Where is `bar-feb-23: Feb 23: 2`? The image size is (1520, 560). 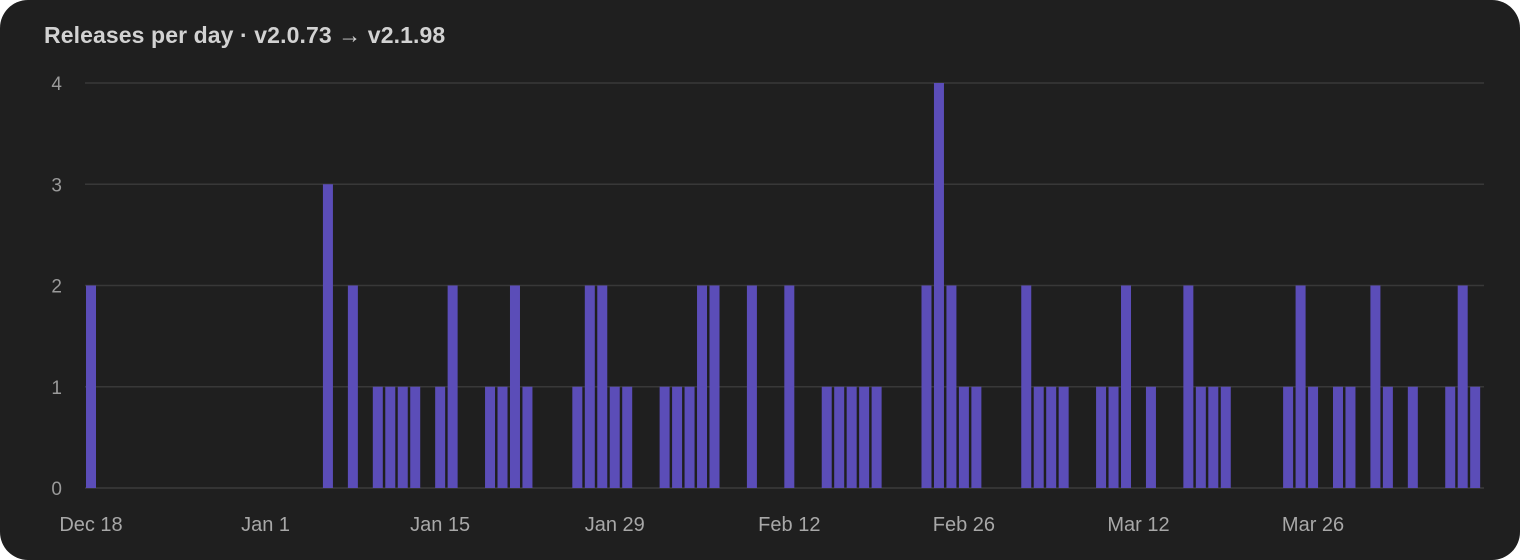 bar-feb-23: Feb 23: 2 is located at coordinates (926, 387).